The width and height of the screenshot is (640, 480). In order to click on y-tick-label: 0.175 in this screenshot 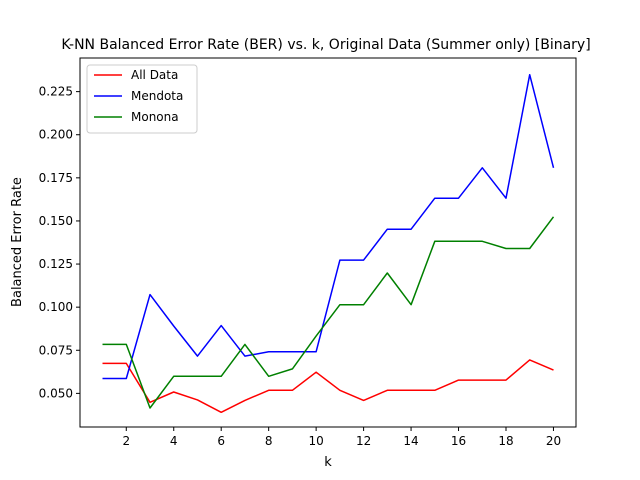, I will do `click(56, 178)`.